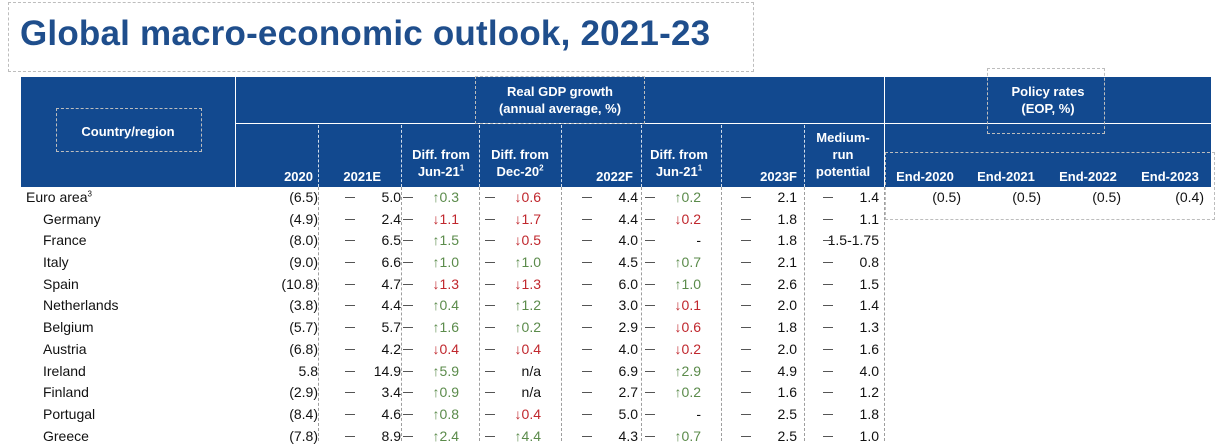 This screenshot has width=1219, height=447. I want to click on cell-d2: ↓0.5, so click(527, 240).